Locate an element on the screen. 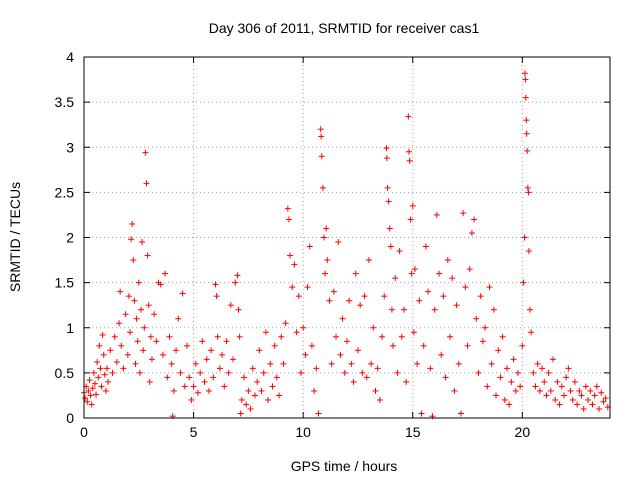  y-tick-label: 1.5 is located at coordinates (65, 283).